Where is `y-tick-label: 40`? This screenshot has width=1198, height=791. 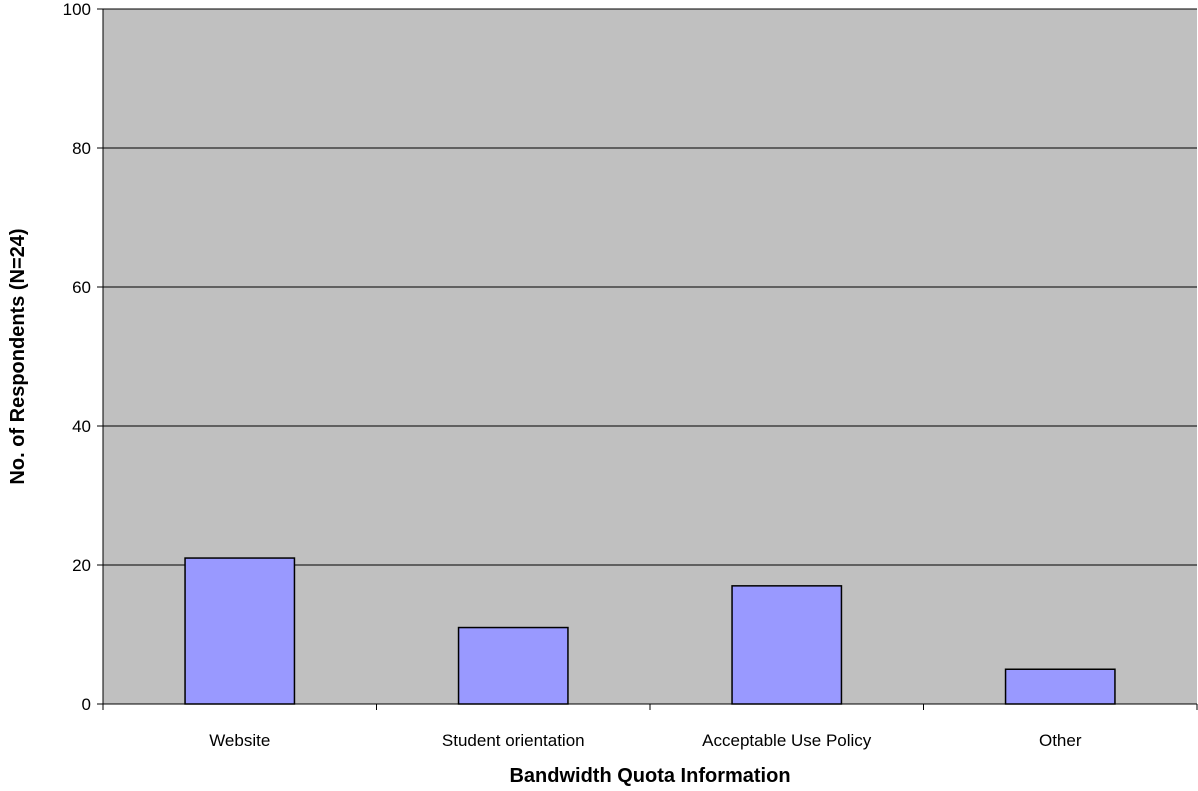
y-tick-label: 40 is located at coordinates (81, 426).